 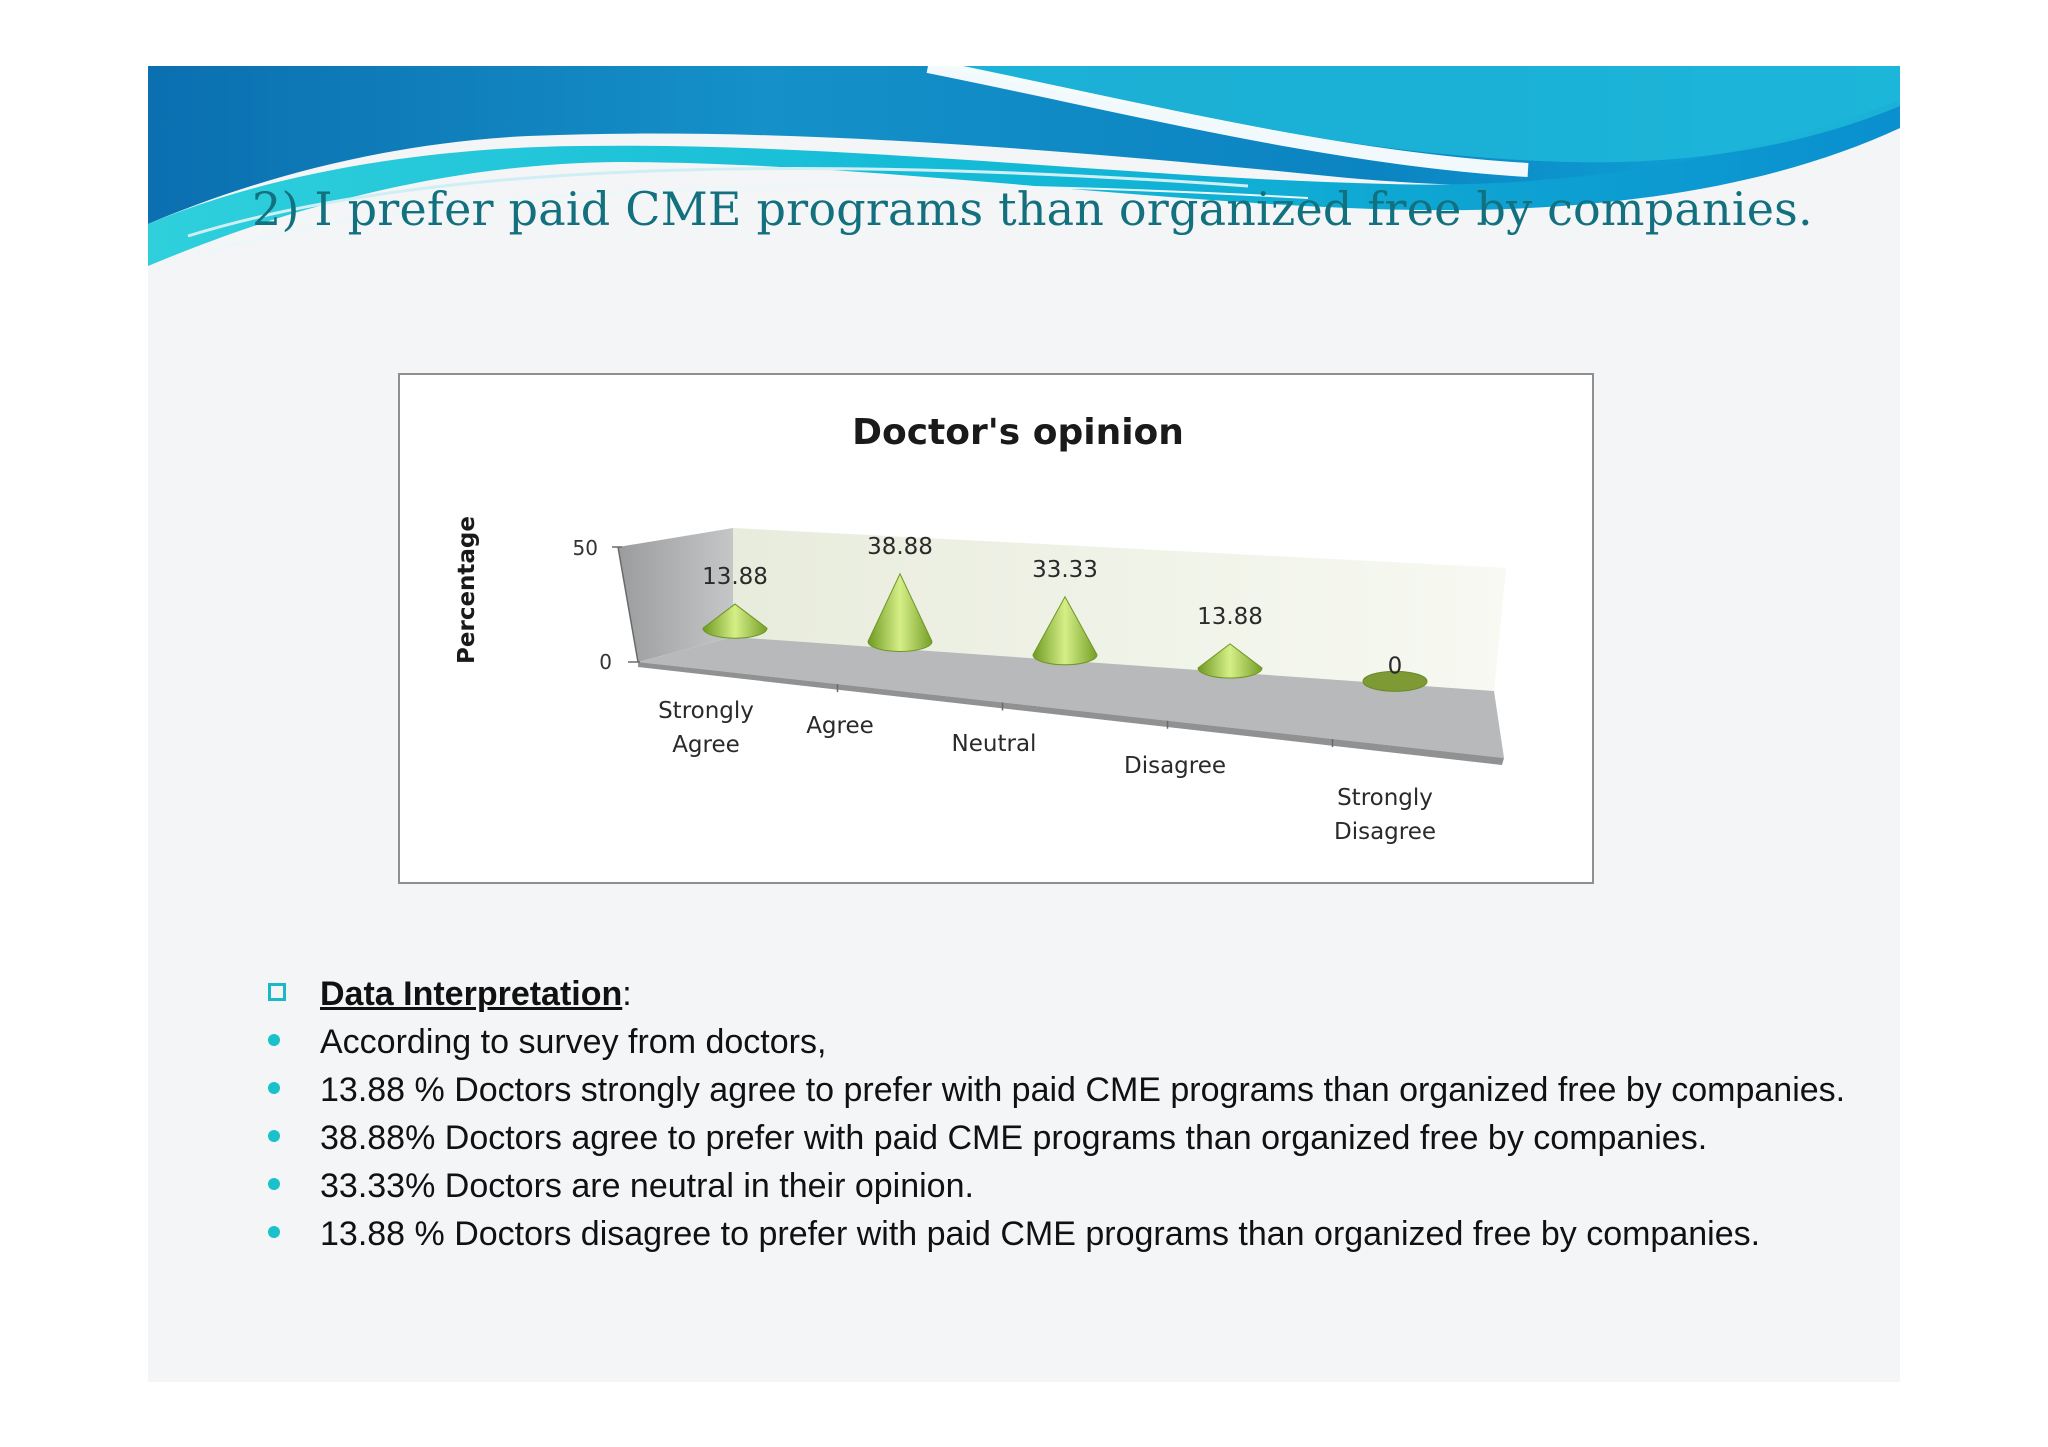 I want to click on x-tick-label: Strongly Agree, so click(x=706, y=728).